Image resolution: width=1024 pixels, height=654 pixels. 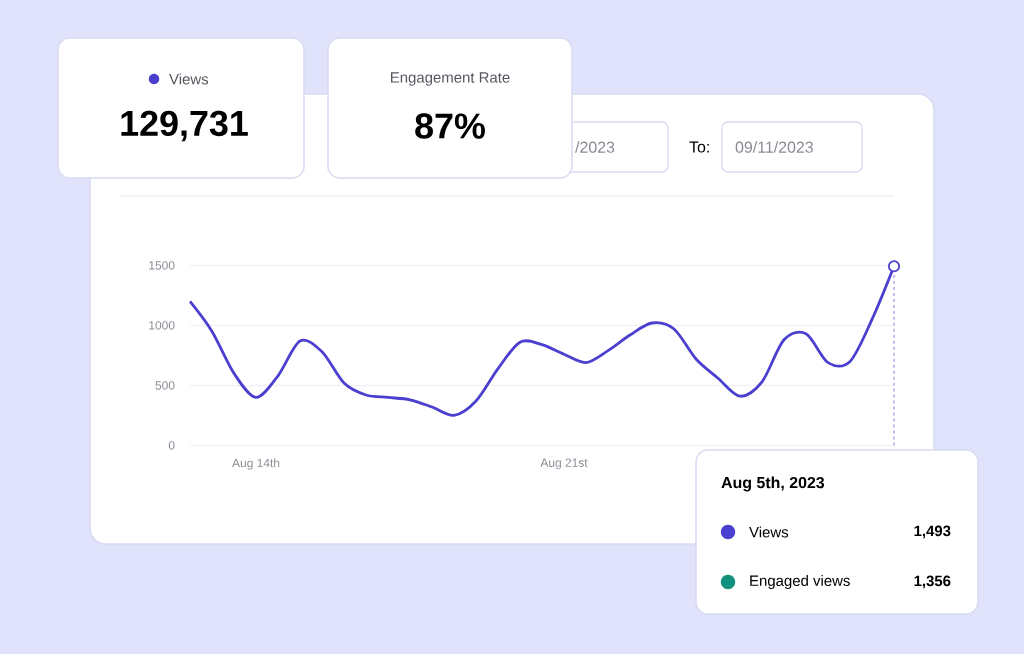 I want to click on text: 129,731, so click(x=184, y=126).